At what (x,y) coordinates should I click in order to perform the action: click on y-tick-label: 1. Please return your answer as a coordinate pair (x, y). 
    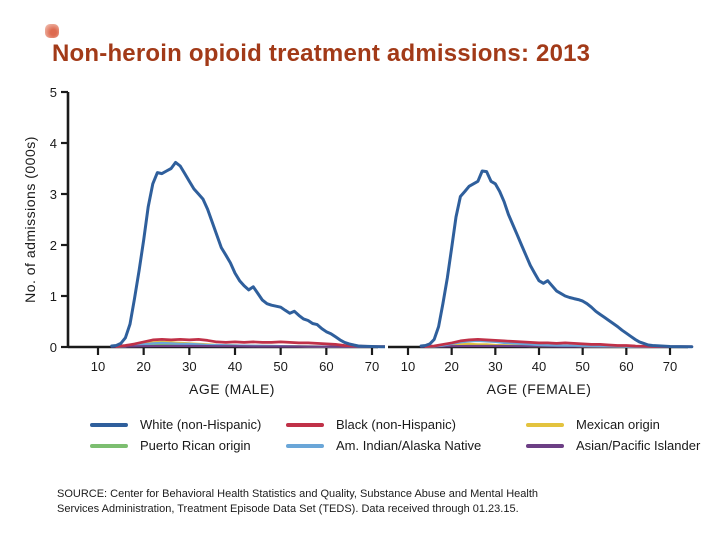
    Looking at the image, I should click on (53, 296).